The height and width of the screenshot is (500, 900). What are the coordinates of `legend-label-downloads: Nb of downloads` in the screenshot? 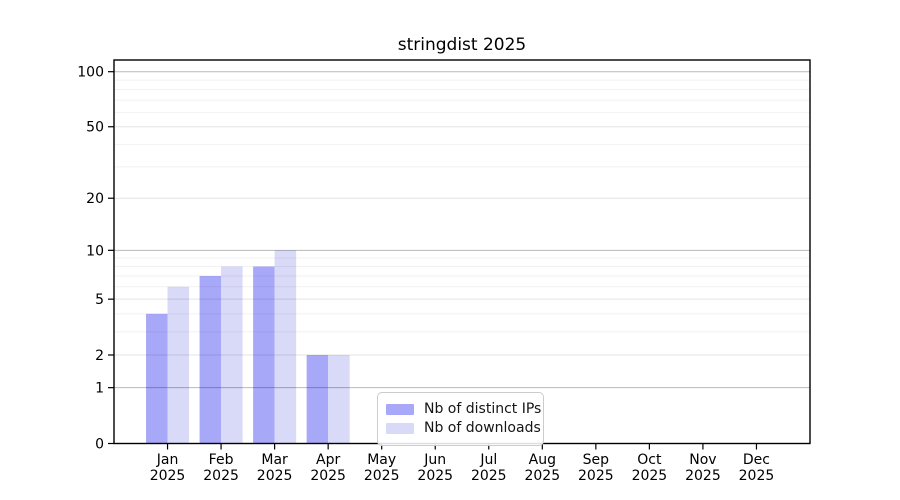 It's located at (482, 428).